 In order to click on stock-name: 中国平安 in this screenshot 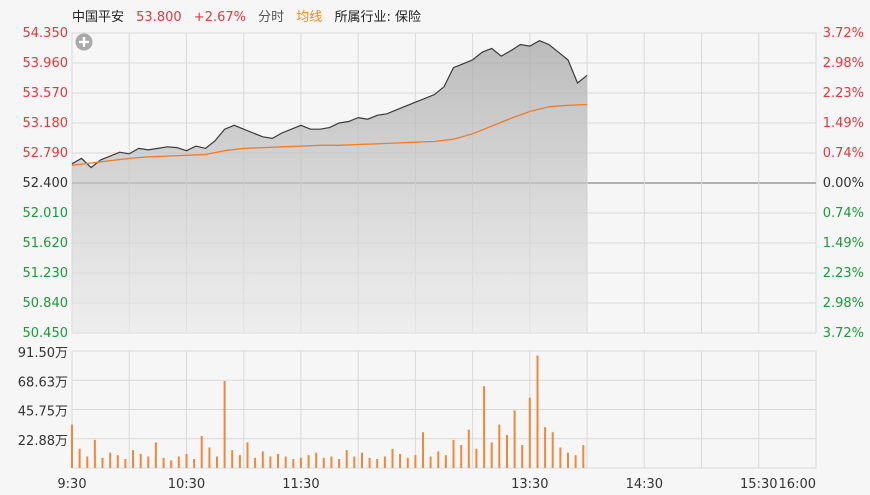, I will do `click(98, 17)`.